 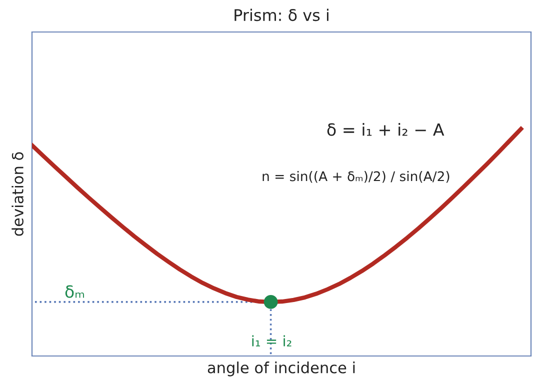 What do you see at coordinates (272, 340) in the screenshot?
I see `annotation: i₁ = i₂` at bounding box center [272, 340].